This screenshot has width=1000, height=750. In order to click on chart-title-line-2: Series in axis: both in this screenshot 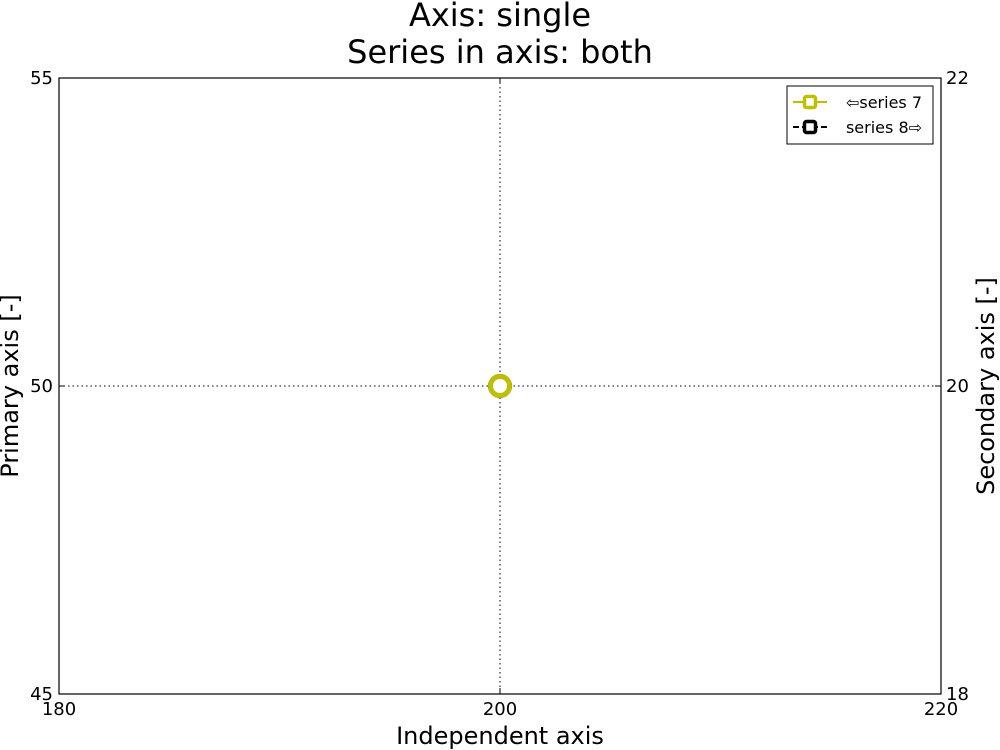, I will do `click(500, 52)`.